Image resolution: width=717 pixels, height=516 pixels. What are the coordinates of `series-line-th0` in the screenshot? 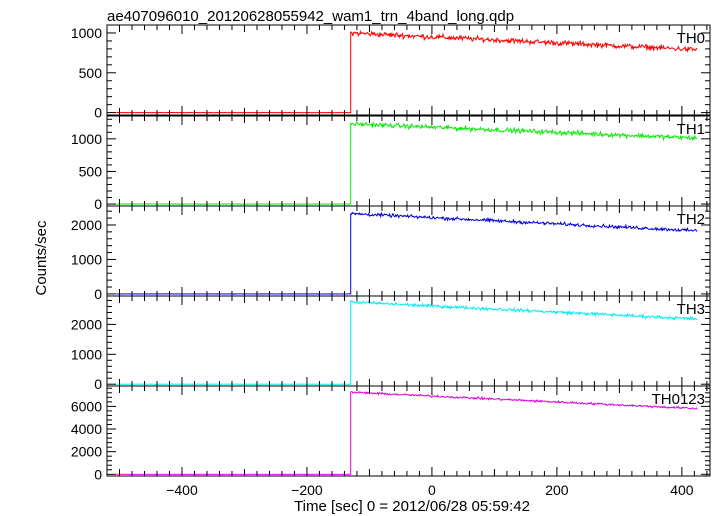 It's located at (407, 71).